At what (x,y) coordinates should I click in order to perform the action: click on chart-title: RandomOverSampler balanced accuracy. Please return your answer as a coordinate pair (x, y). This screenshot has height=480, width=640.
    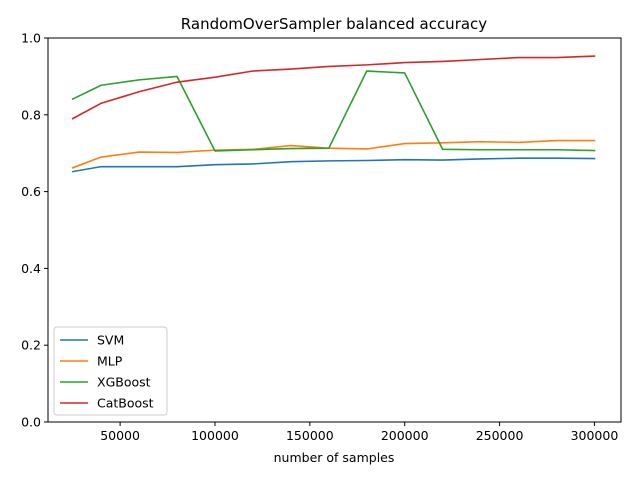
    Looking at the image, I should click on (334, 24).